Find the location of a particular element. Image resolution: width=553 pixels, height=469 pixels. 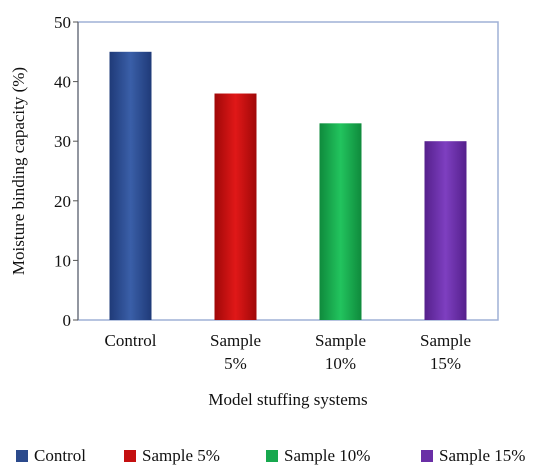

legend-item: Sample 10% is located at coordinates (318, 456).